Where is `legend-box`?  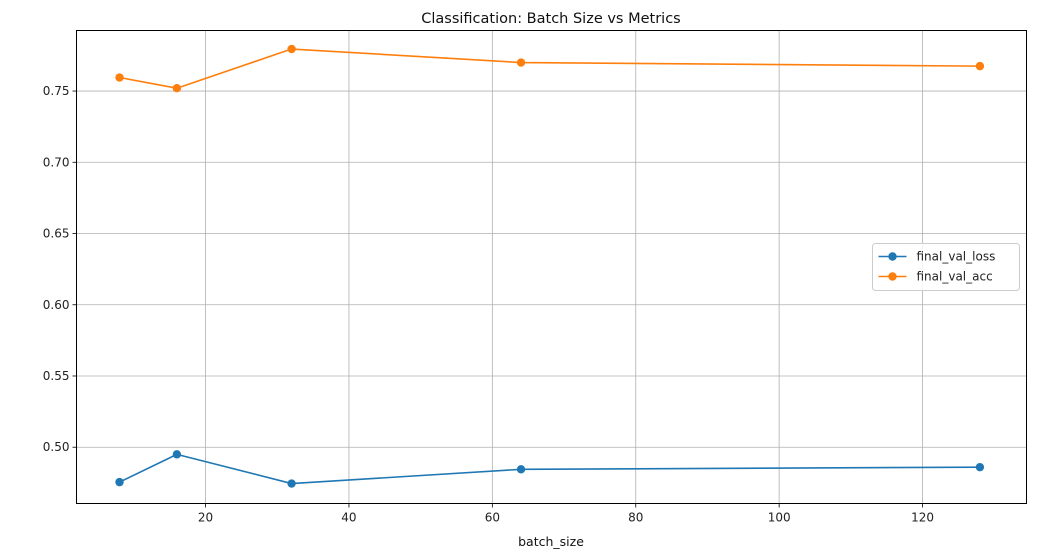
legend-box is located at coordinates (946, 267).